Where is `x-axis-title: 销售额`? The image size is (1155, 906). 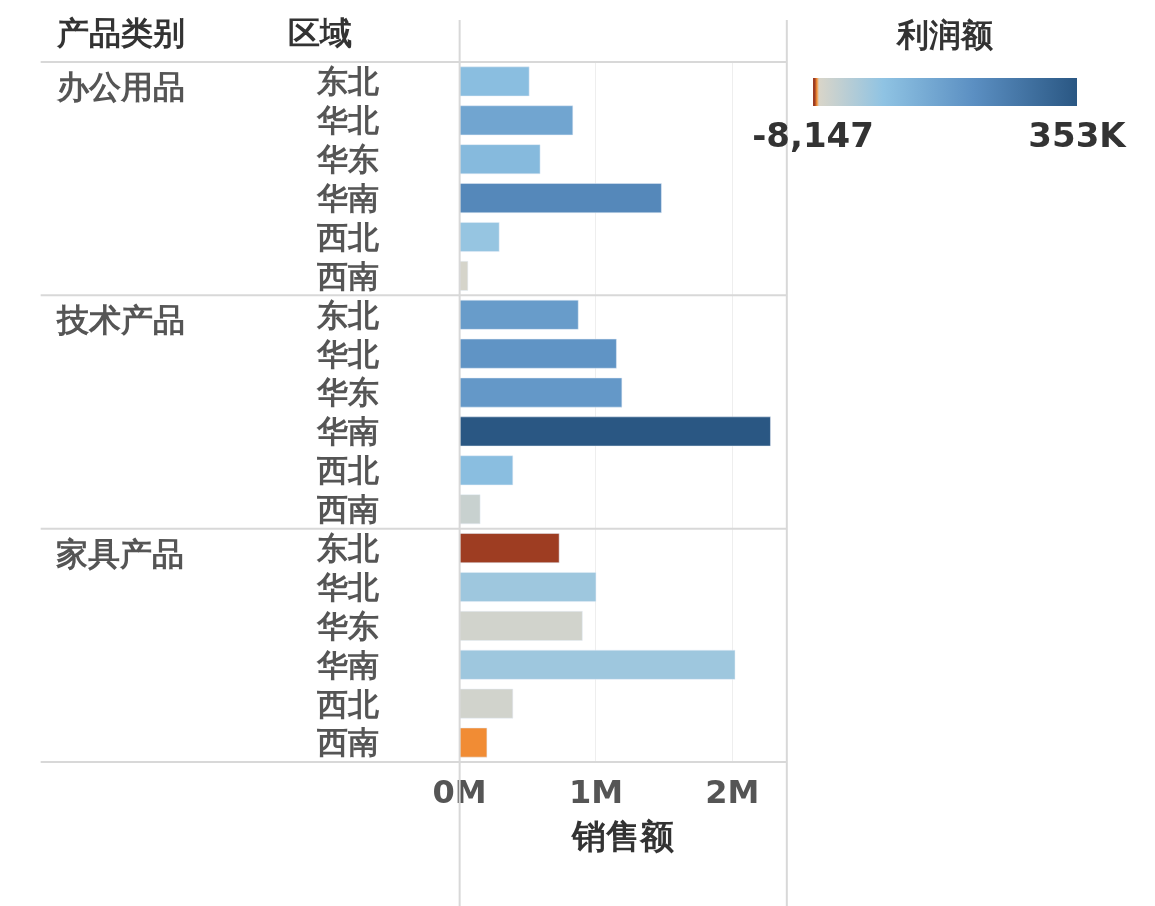 x-axis-title: 销售额 is located at coordinates (622, 836).